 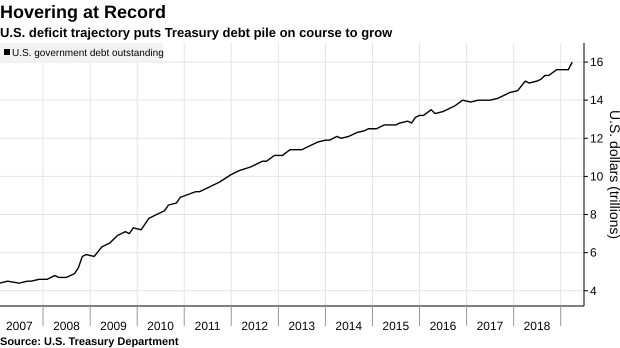 What do you see at coordinates (197, 32) in the screenshot?
I see `chart-subtitle: U.S. deficit trajectory puts Treasury debt pile on course to grow` at bounding box center [197, 32].